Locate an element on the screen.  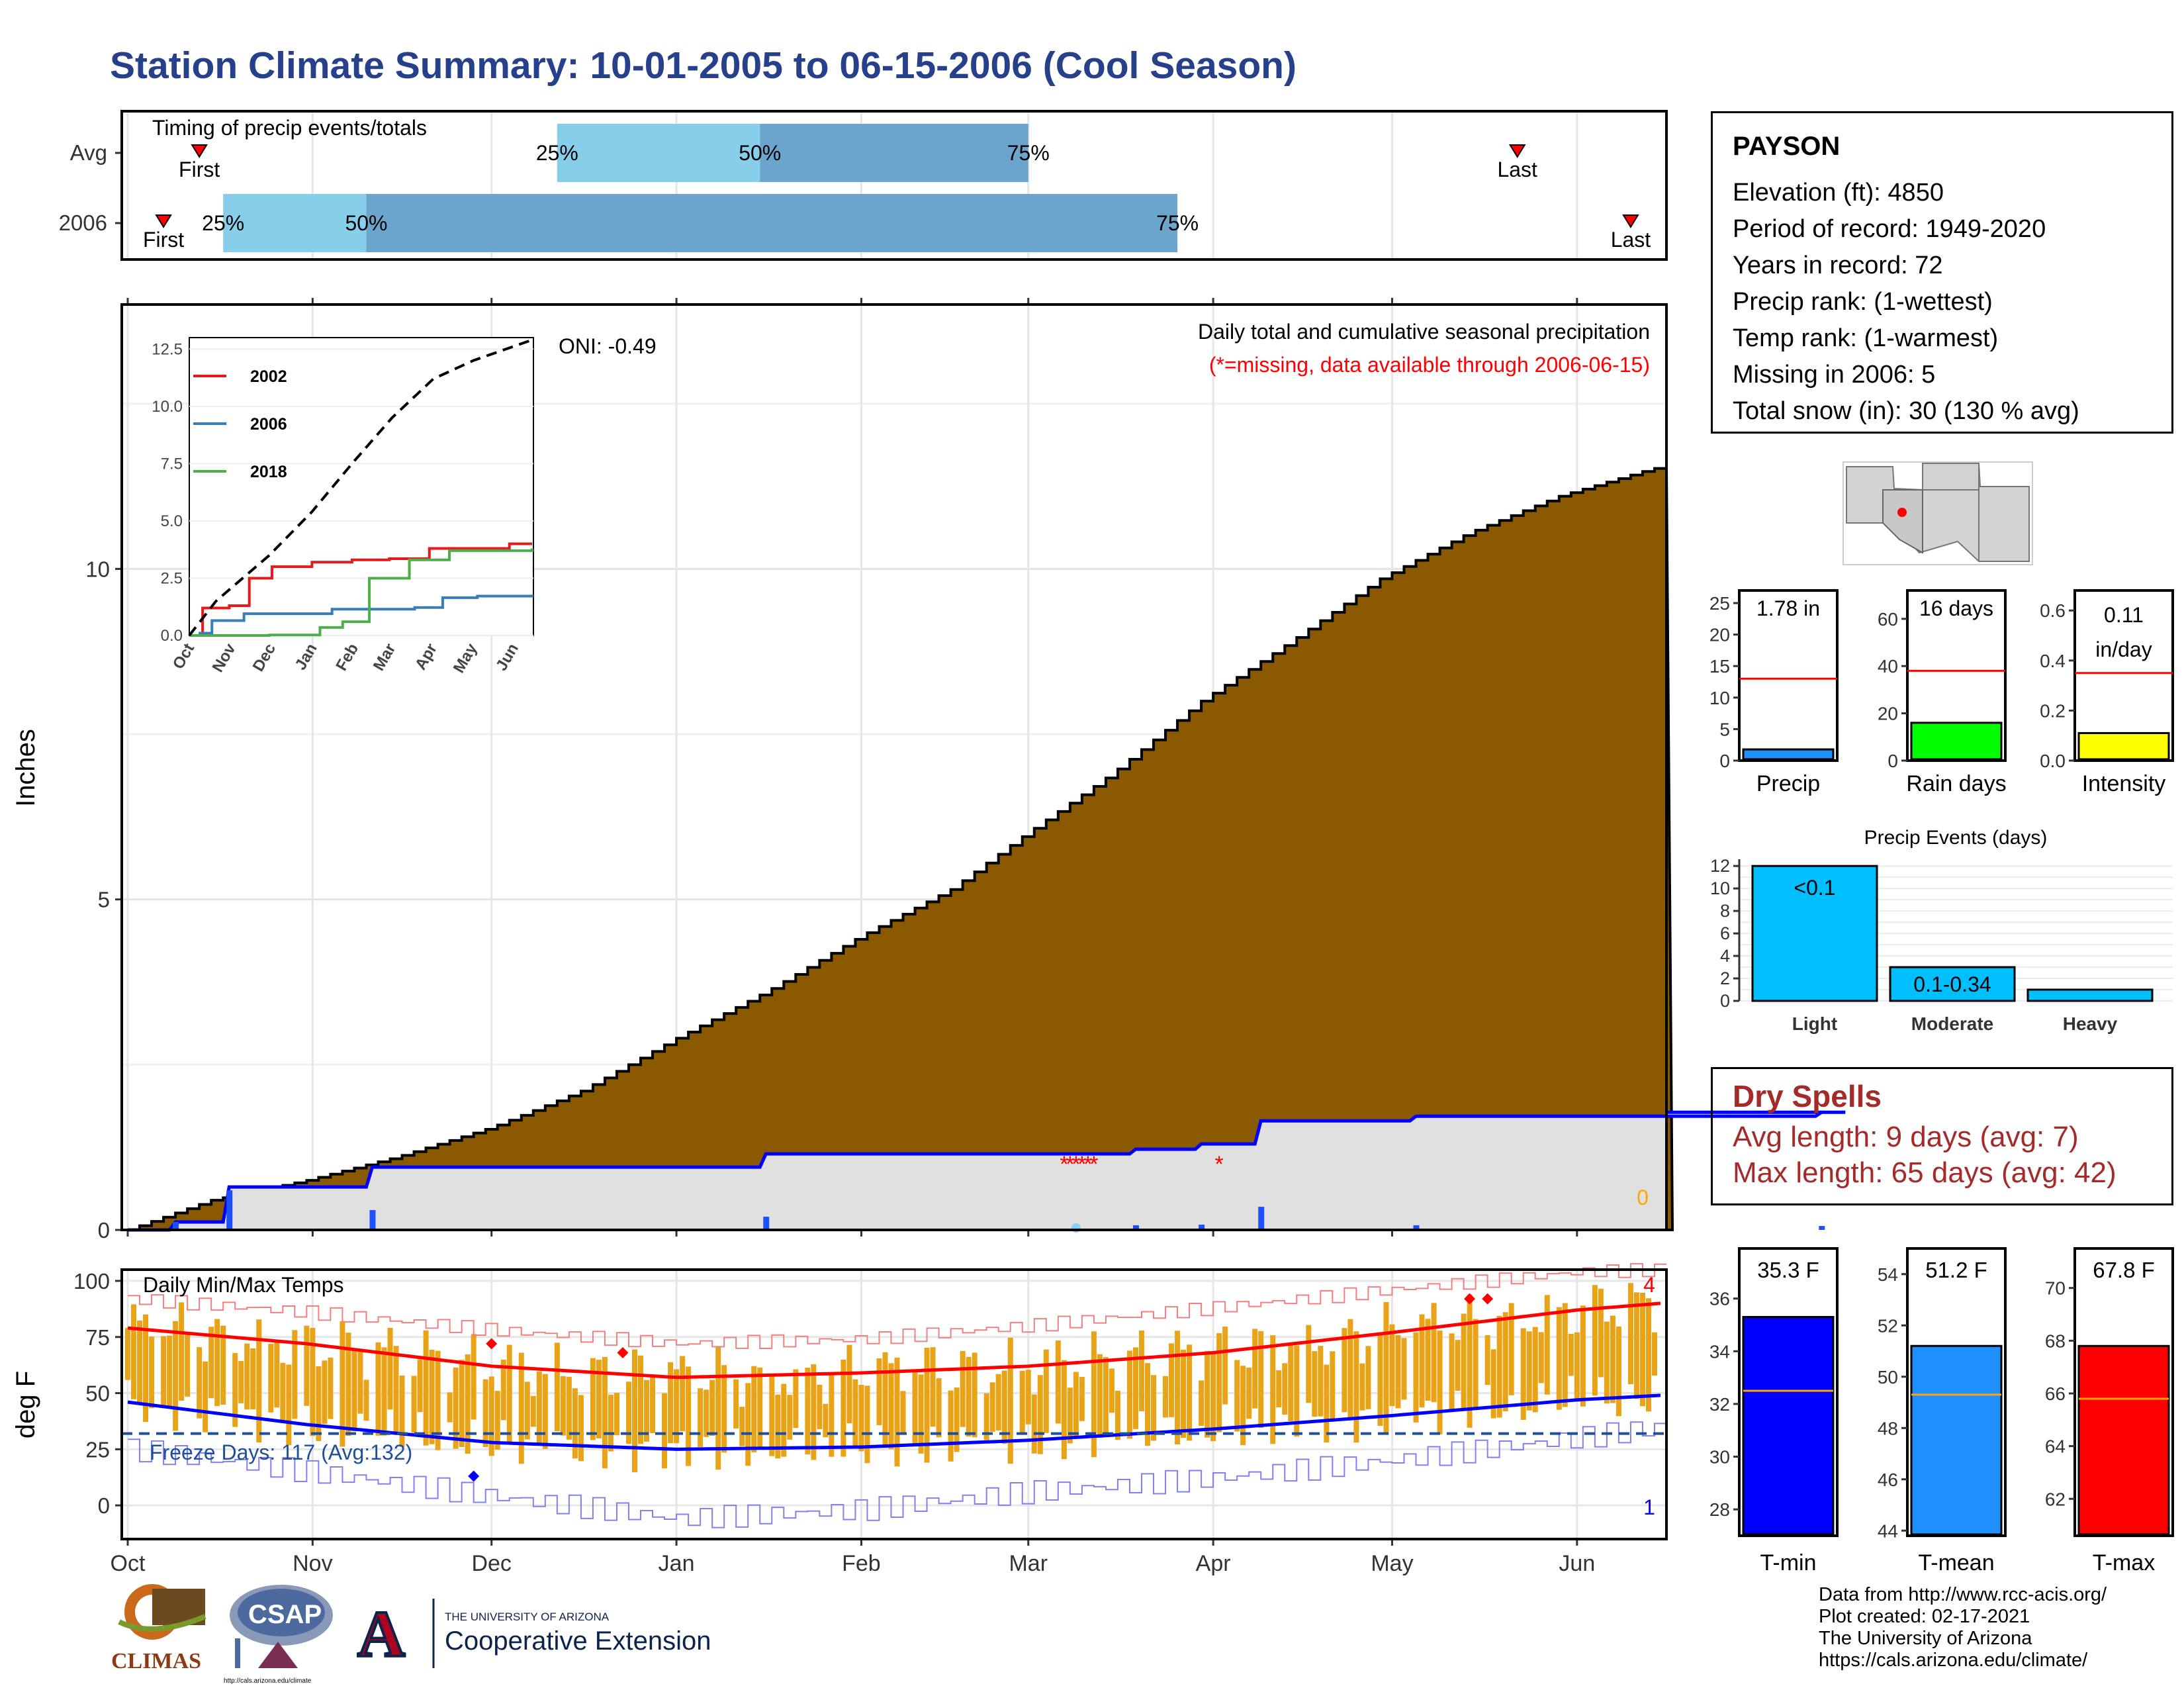
event-bar is located at coordinates (1814, 933).